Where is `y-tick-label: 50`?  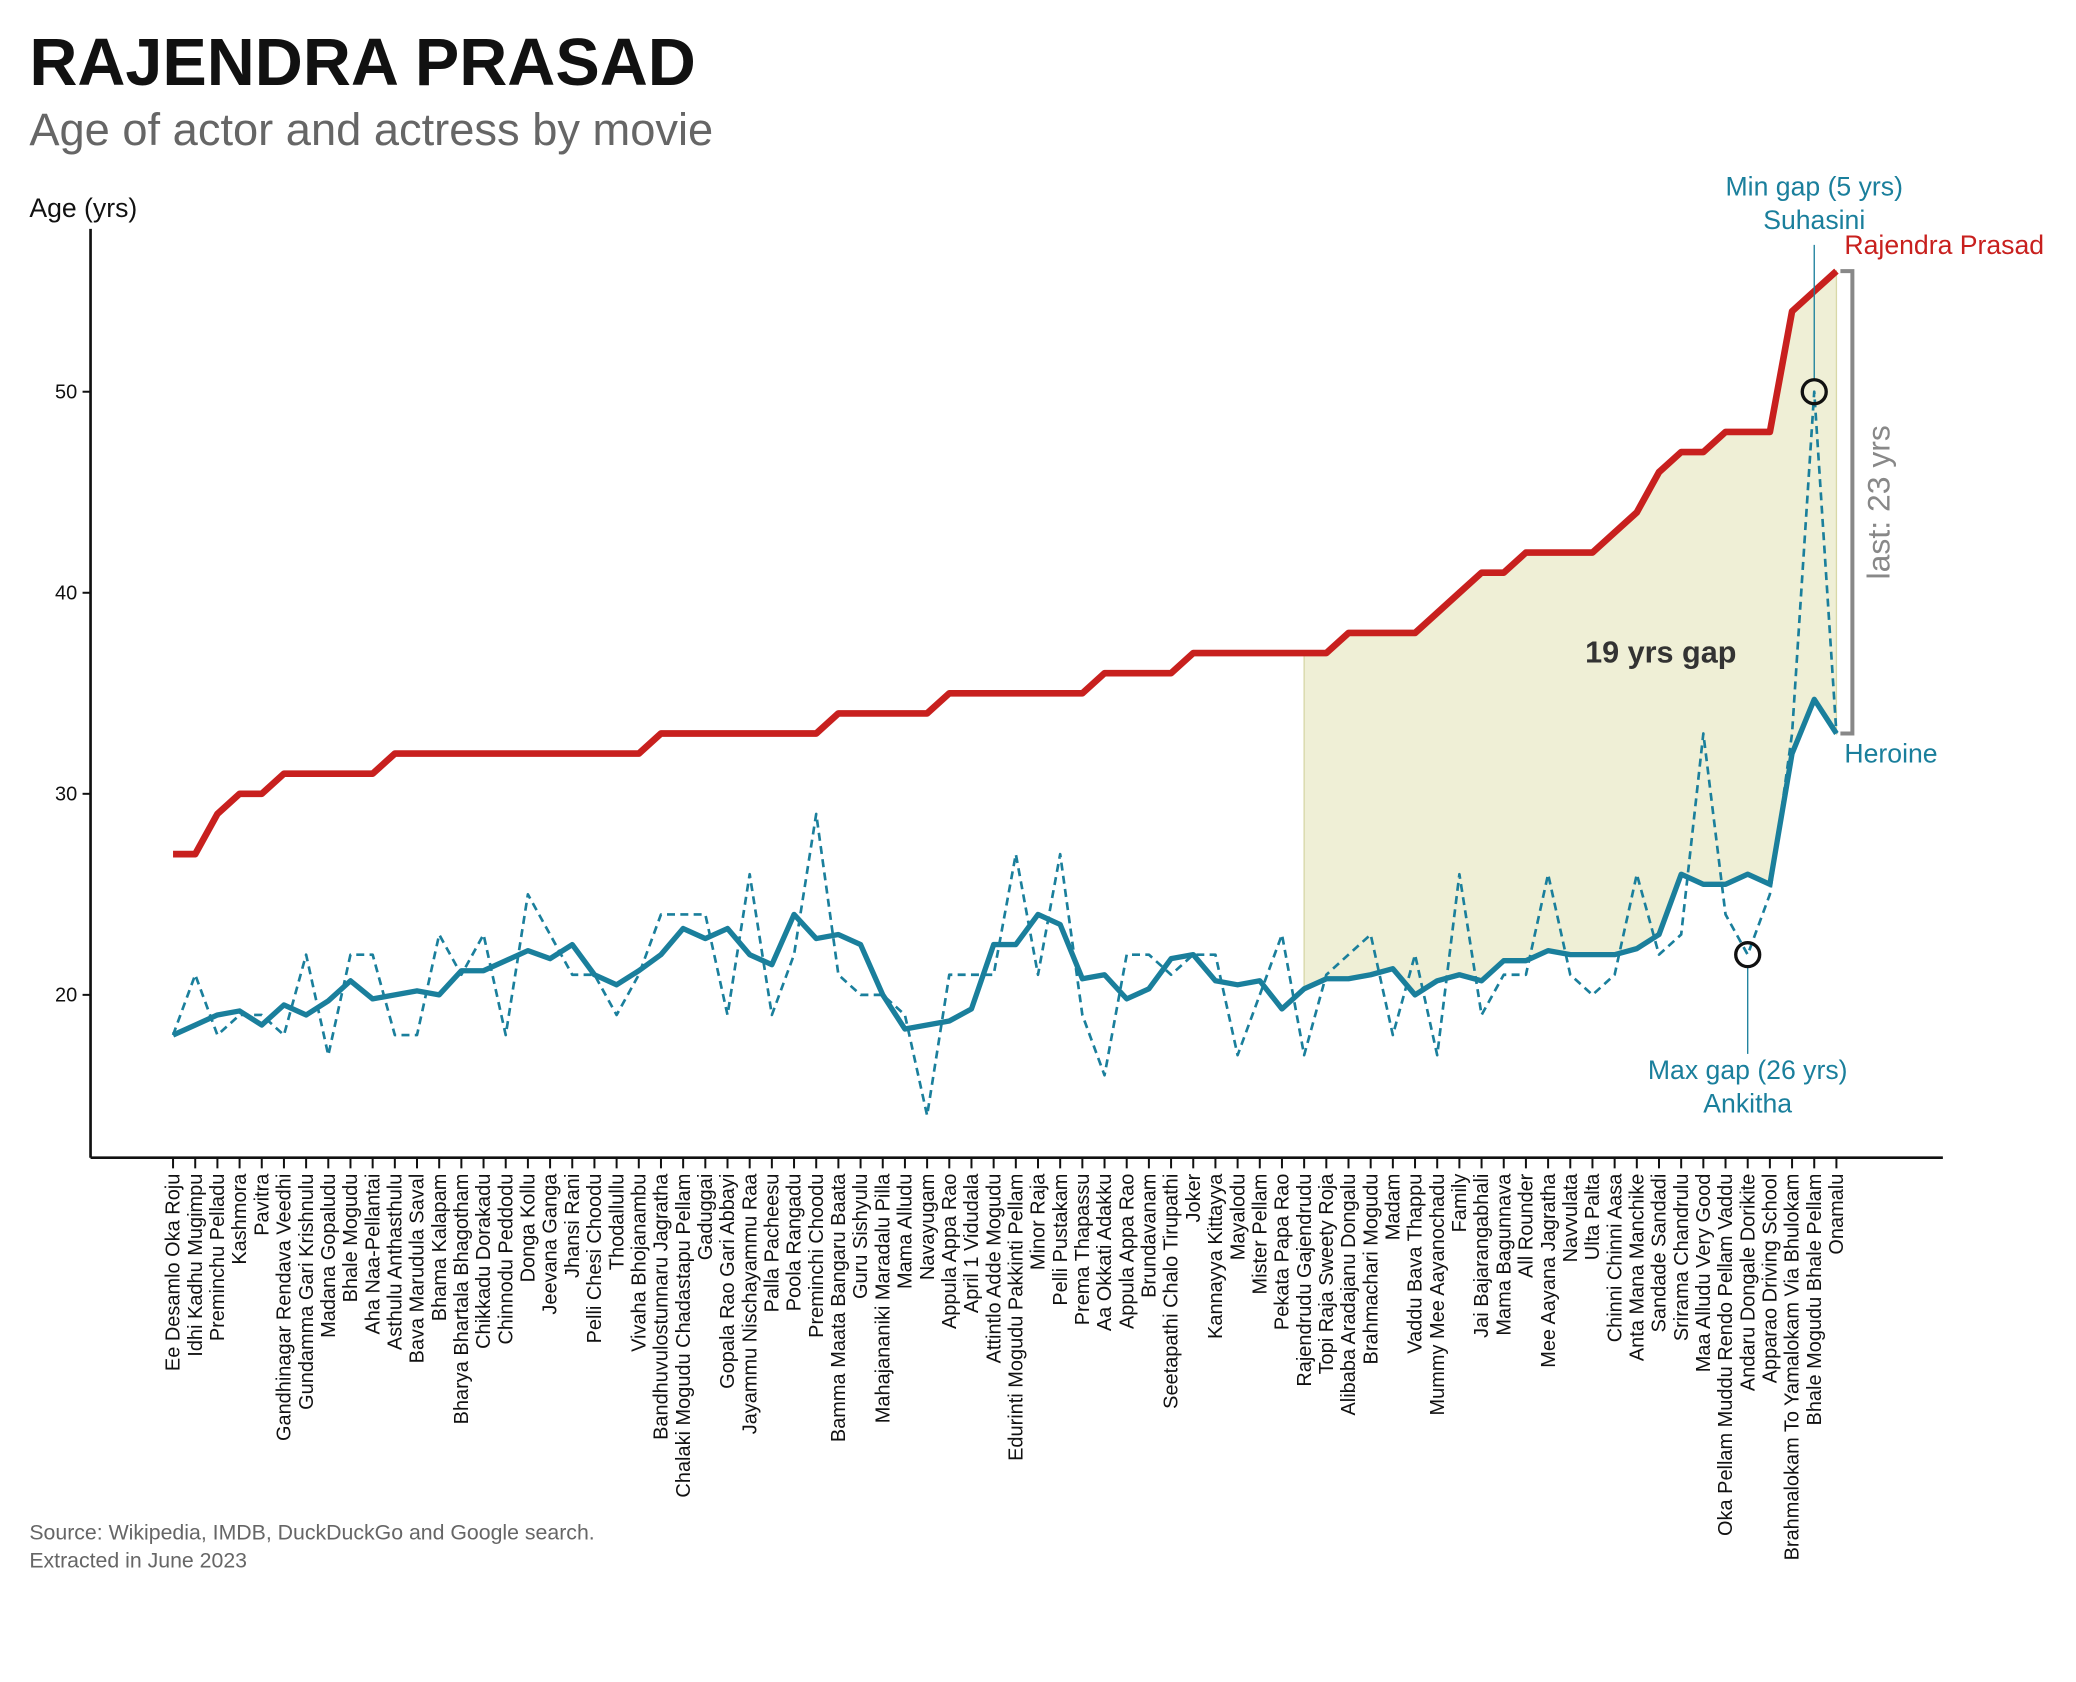 y-tick-label: 50 is located at coordinates (66, 392).